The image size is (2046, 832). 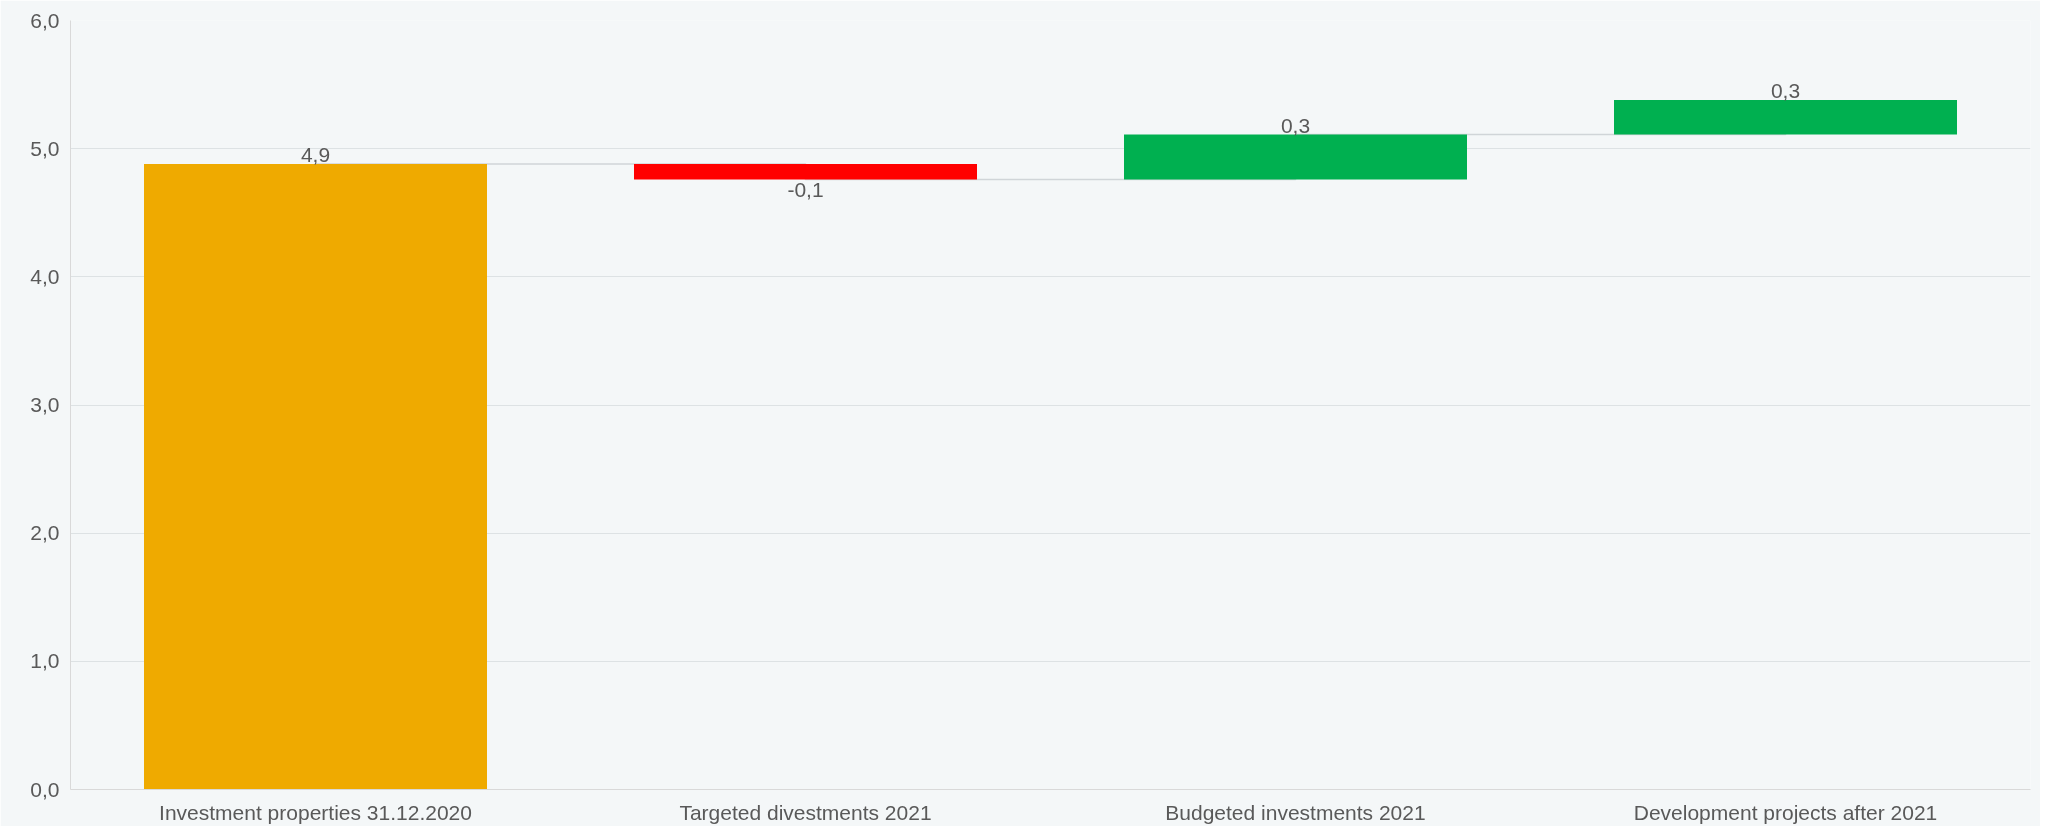 What do you see at coordinates (45, 789) in the screenshot?
I see `y-tick-label: 0,0` at bounding box center [45, 789].